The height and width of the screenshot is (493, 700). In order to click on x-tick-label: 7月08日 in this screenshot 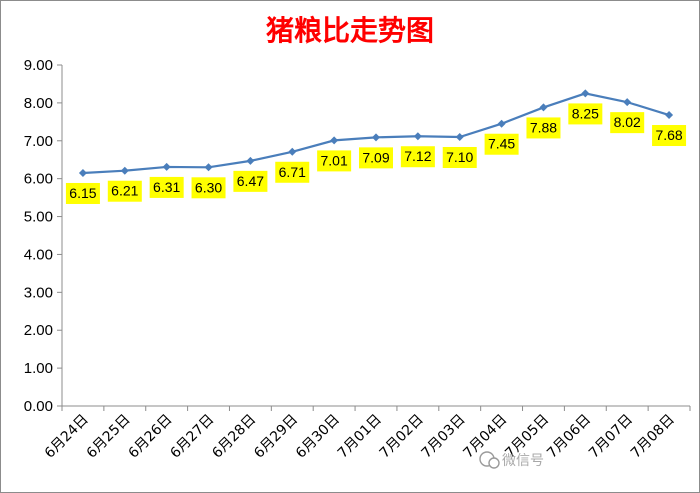, I will do `click(653, 437)`.